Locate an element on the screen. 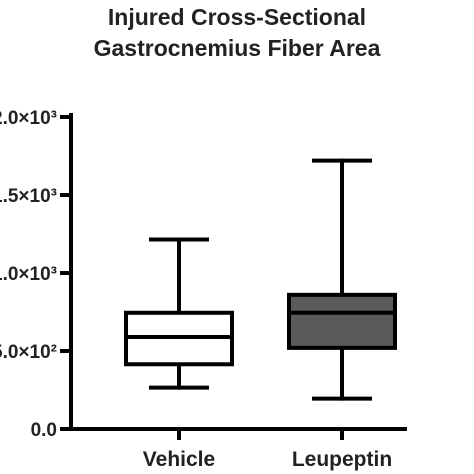 The height and width of the screenshot is (474, 474). box-iqr is located at coordinates (342, 321).